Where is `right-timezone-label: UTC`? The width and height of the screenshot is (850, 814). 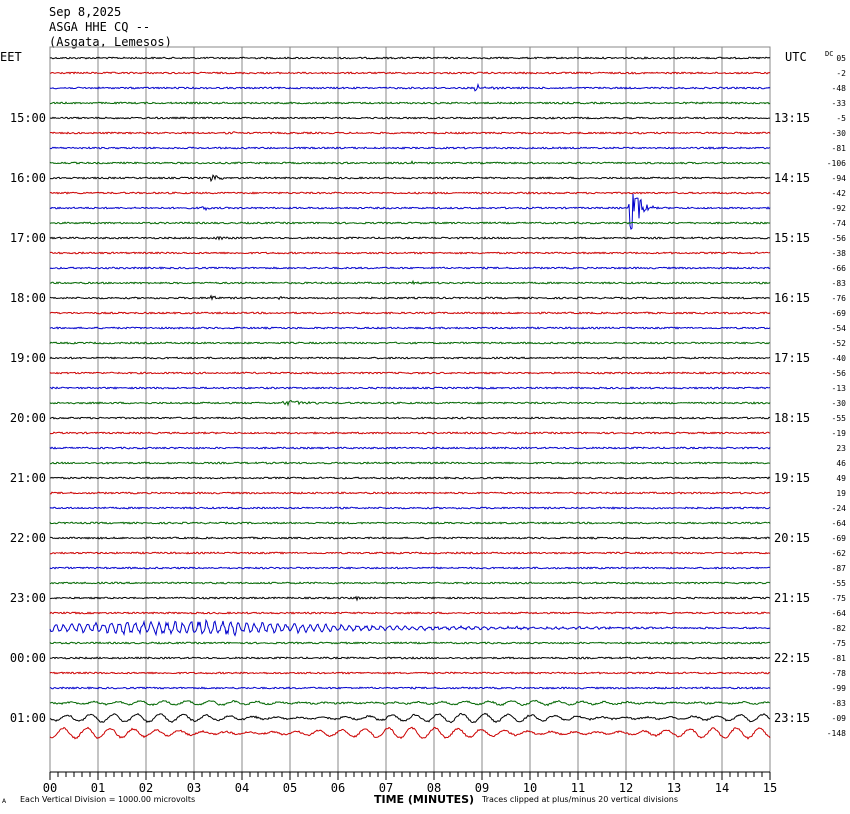
right-timezone-label: UTC is located at coordinates (796, 57).